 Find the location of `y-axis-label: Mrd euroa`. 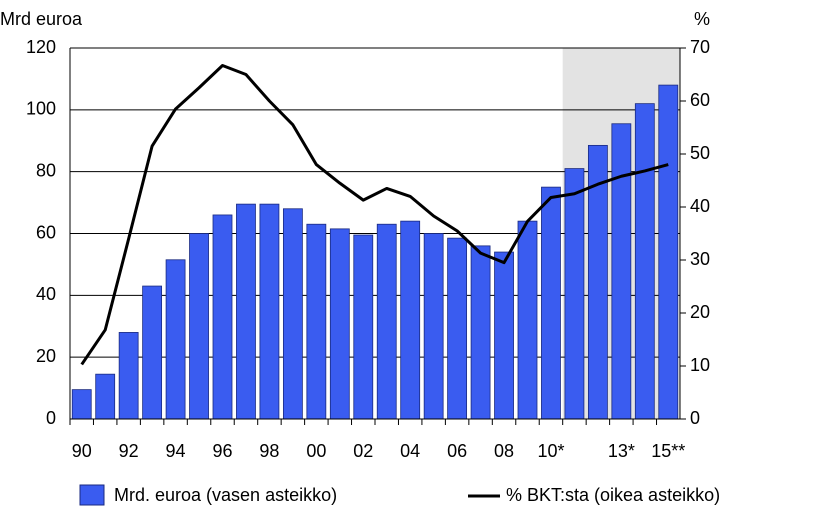

y-axis-label: Mrd euroa is located at coordinates (41, 19).